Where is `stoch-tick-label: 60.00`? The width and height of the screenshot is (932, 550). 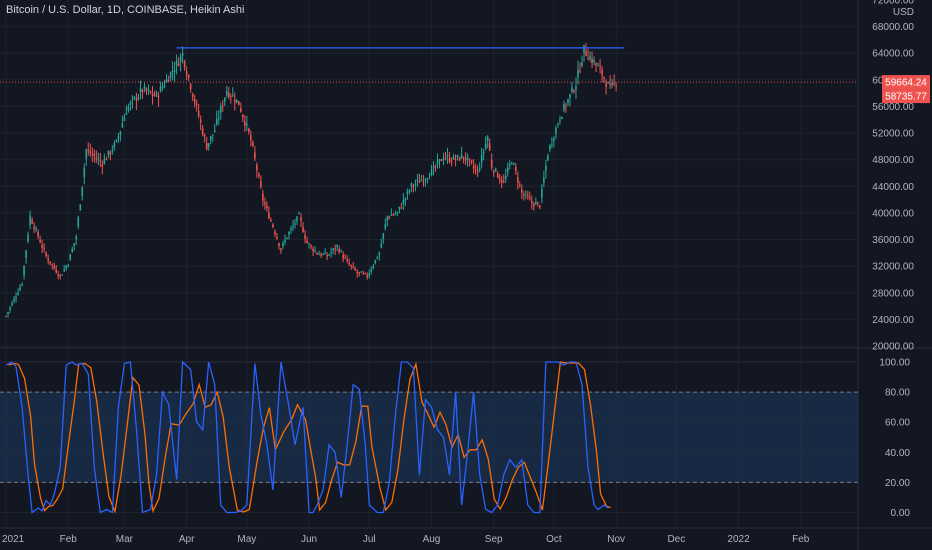
stoch-tick-label: 60.00 is located at coordinates (897, 423).